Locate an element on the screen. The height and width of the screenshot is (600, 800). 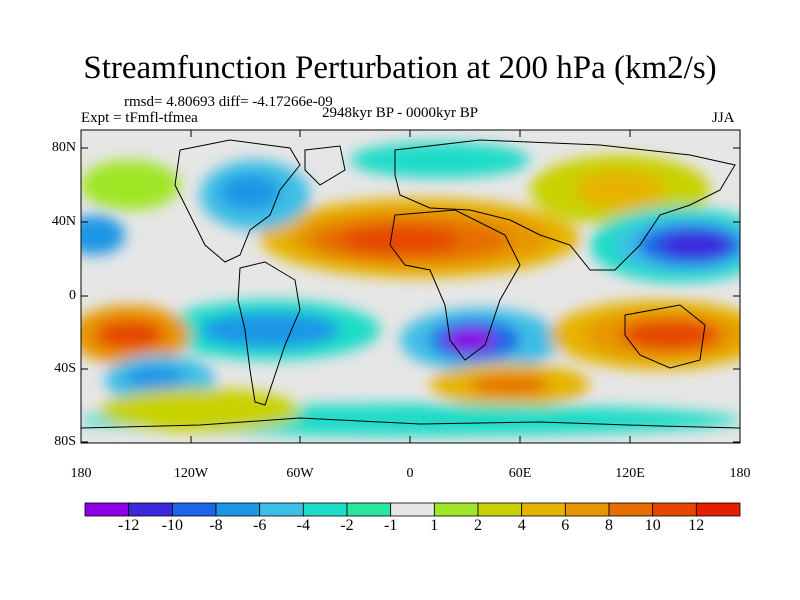
lon-label-180w: 180 is located at coordinates (81, 473).